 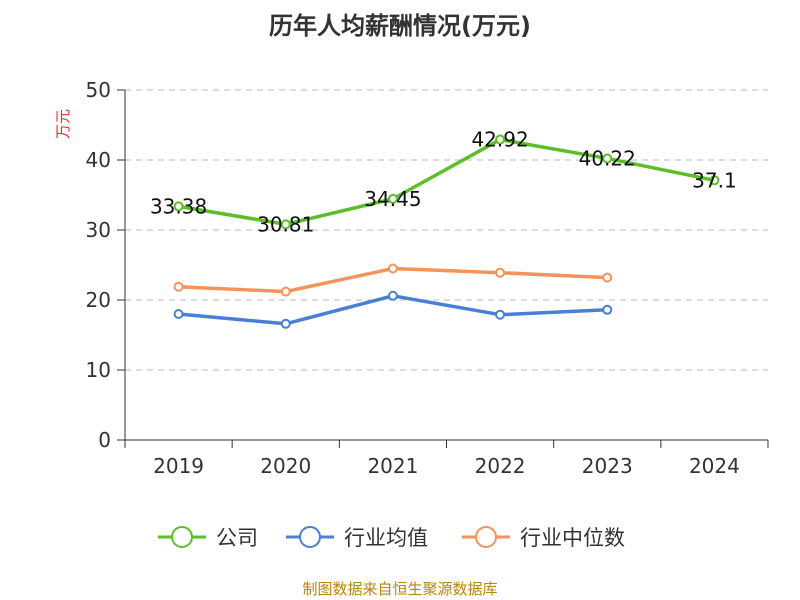 I want to click on legend-label: 行业中位数, so click(x=572, y=538).